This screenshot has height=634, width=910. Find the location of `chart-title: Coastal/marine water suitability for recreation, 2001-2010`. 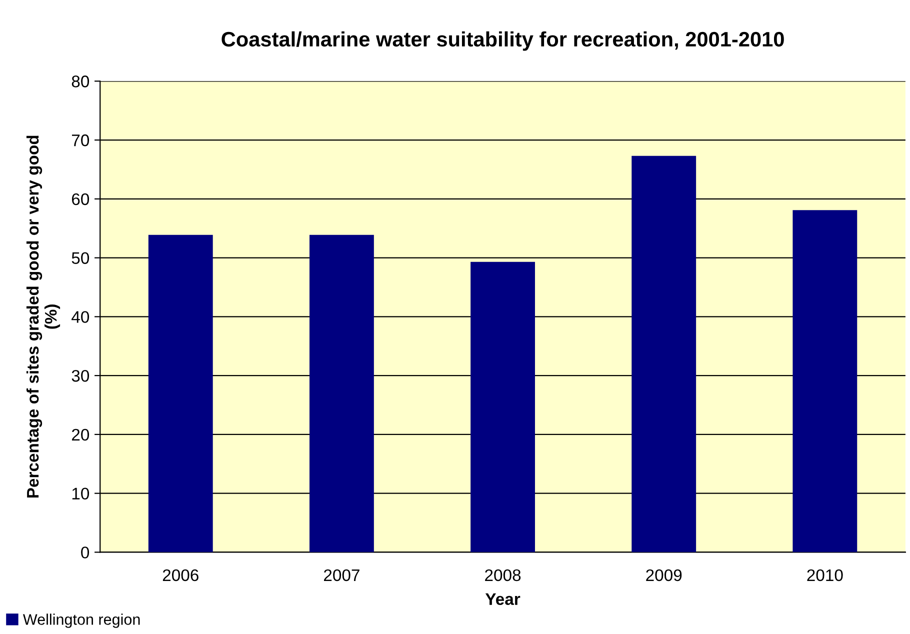

chart-title: Coastal/marine water suitability for recreation, 2001-2010 is located at coordinates (503, 41).